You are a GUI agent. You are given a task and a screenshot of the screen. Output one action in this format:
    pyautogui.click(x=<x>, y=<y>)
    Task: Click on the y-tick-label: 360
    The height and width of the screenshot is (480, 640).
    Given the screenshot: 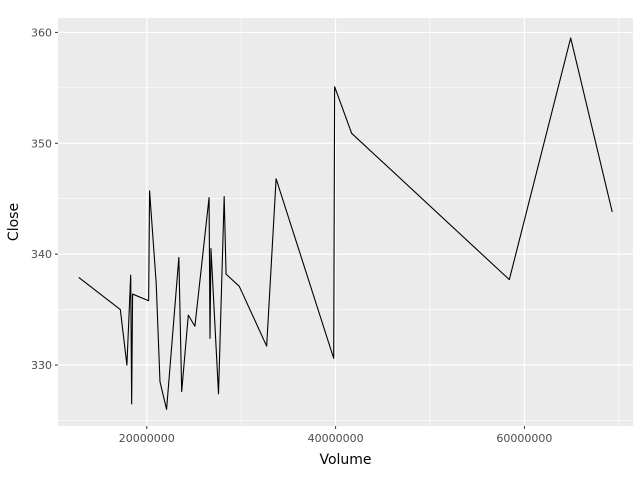 What is the action you would take?
    pyautogui.click(x=41, y=32)
    